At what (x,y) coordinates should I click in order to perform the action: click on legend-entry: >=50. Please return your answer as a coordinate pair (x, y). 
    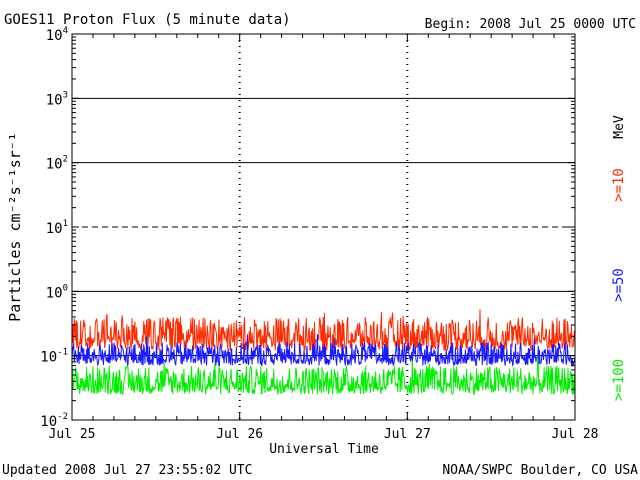
    Looking at the image, I should click on (619, 285).